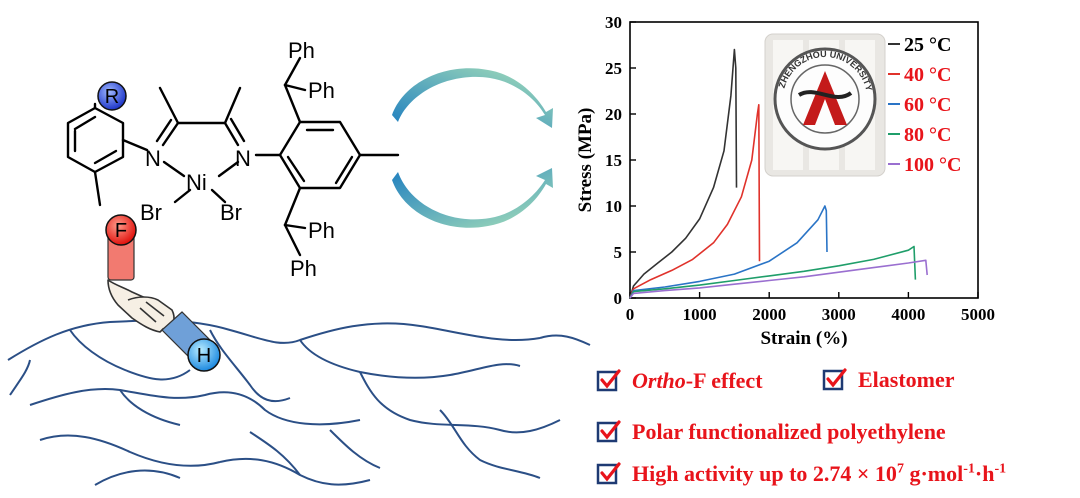 The width and height of the screenshot is (1080, 498). What do you see at coordinates (724, 380) in the screenshot?
I see `feature-ortho-text: -F effect` at bounding box center [724, 380].